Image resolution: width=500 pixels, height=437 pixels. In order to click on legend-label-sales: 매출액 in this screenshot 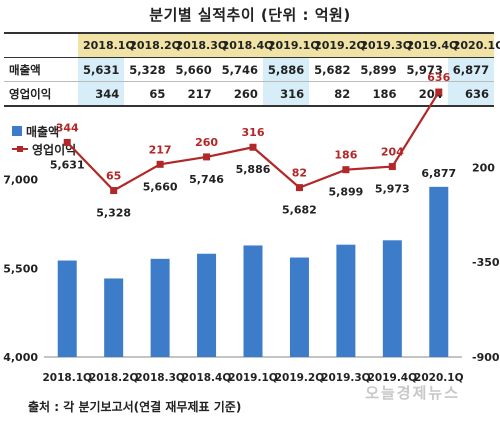, I will do `click(43, 131)`.